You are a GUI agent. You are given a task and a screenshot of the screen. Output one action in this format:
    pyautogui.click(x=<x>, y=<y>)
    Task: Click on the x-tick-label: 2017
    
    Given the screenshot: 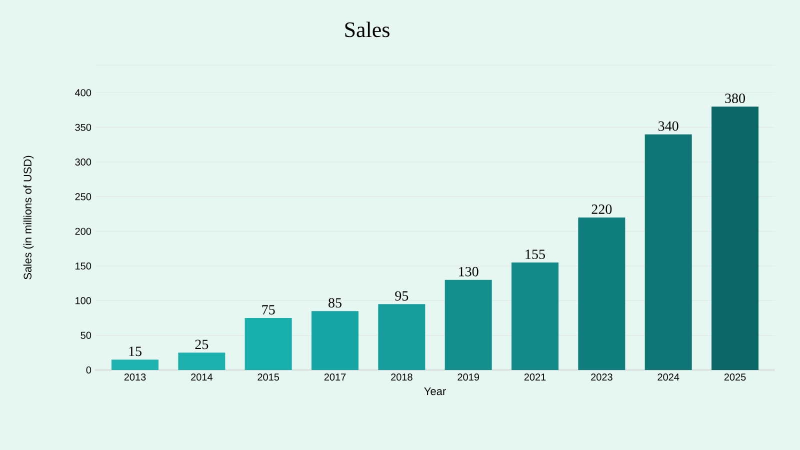 What is the action you would take?
    pyautogui.click(x=335, y=377)
    